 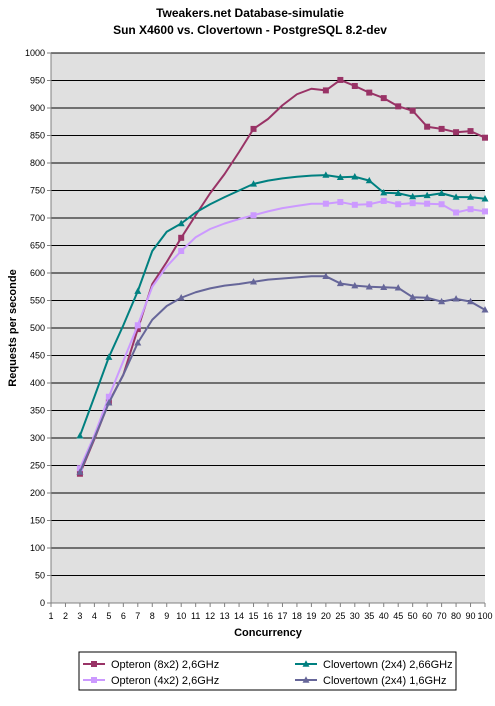 What do you see at coordinates (442, 616) in the screenshot?
I see `x-tick-label: 70` at bounding box center [442, 616].